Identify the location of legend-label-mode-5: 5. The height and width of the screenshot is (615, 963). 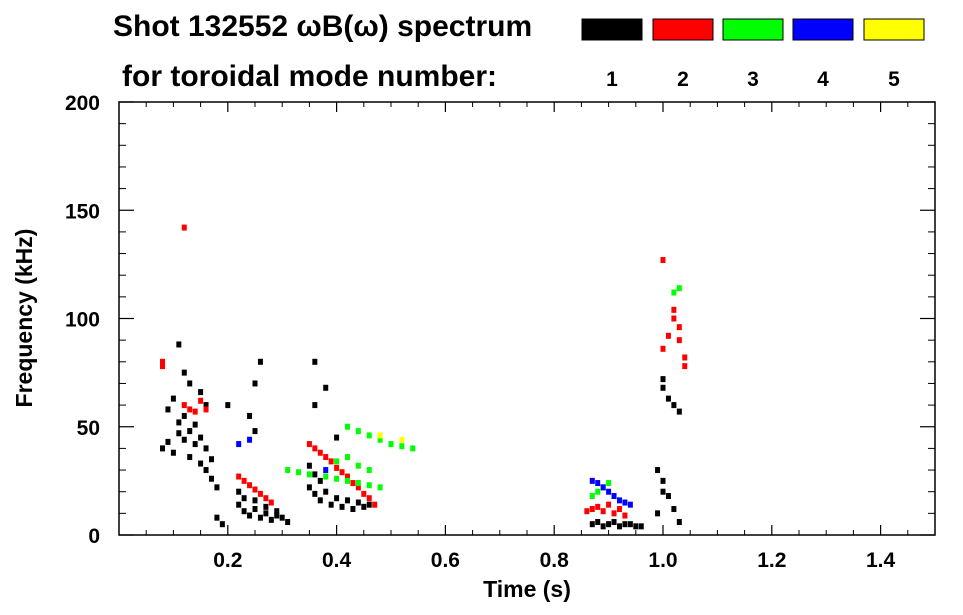
(894, 79).